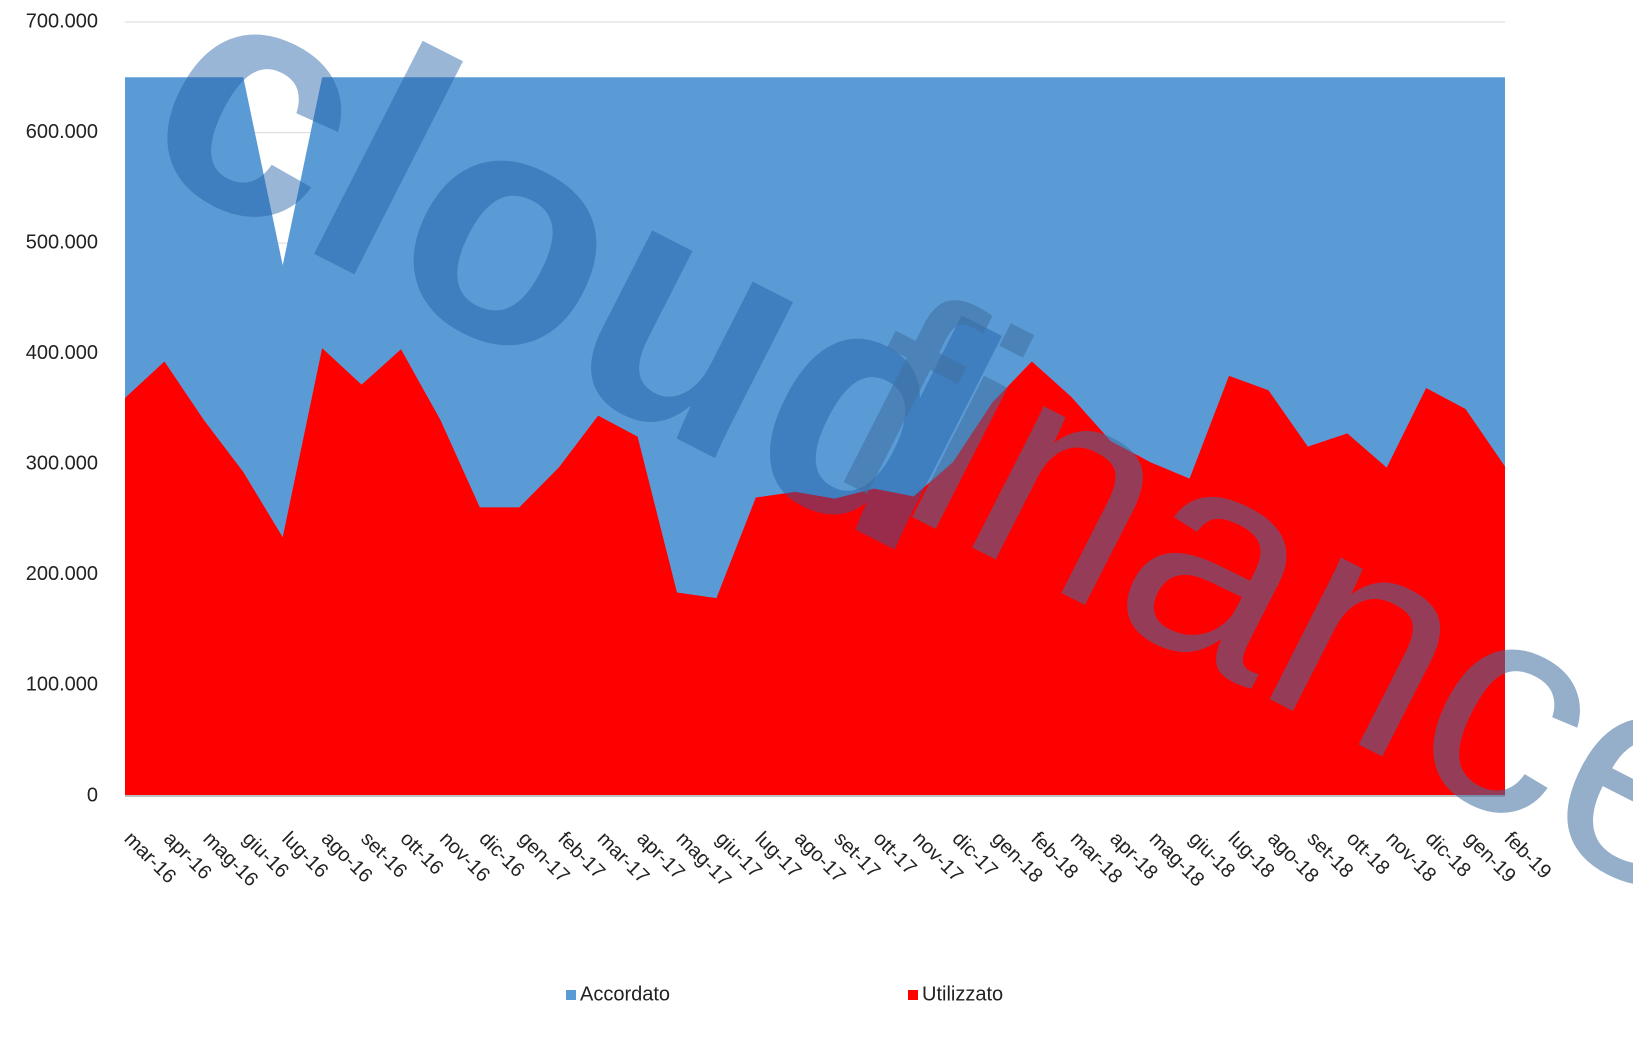 Image resolution: width=1633 pixels, height=1049 pixels. Describe the element at coordinates (625, 994) in the screenshot. I see `legend-label: Accordato` at that location.